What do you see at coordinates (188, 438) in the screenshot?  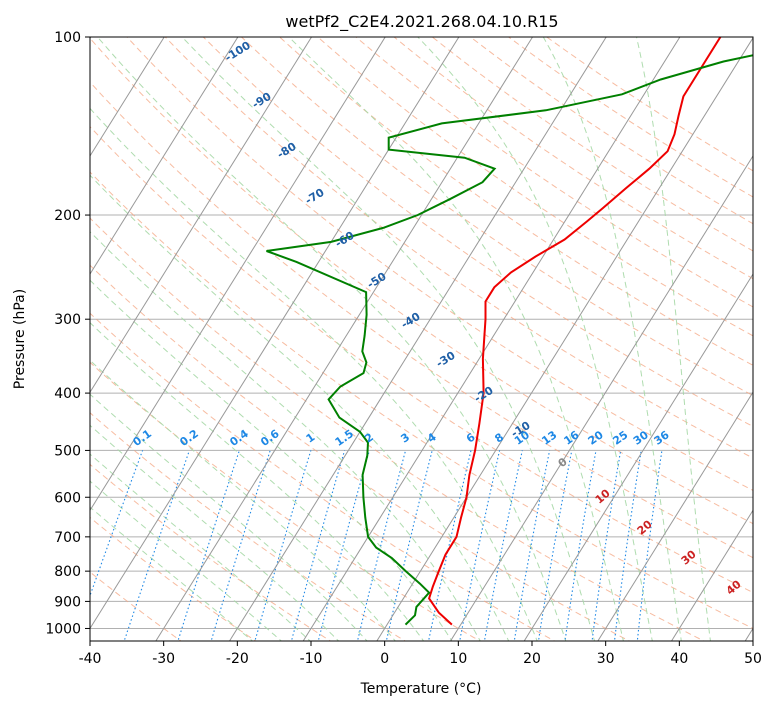 I see `mixing-ratio-label: 0.2` at bounding box center [188, 438].